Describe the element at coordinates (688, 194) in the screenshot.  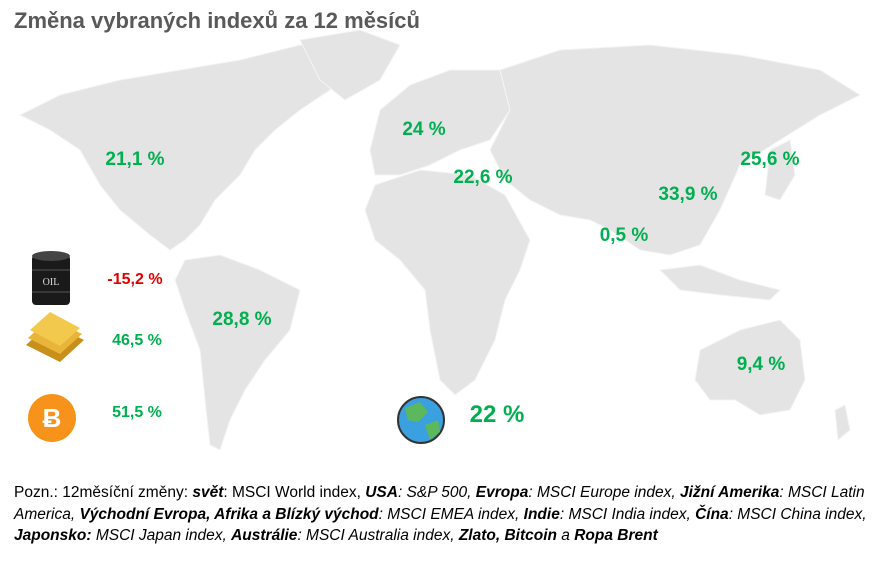
I see `region-label: 33,9 %` at that location.